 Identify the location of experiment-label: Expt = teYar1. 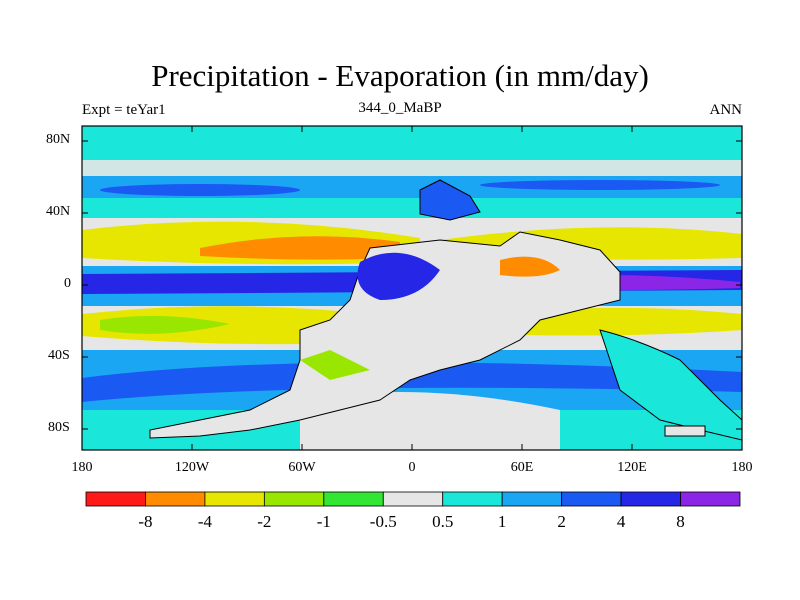
(124, 110).